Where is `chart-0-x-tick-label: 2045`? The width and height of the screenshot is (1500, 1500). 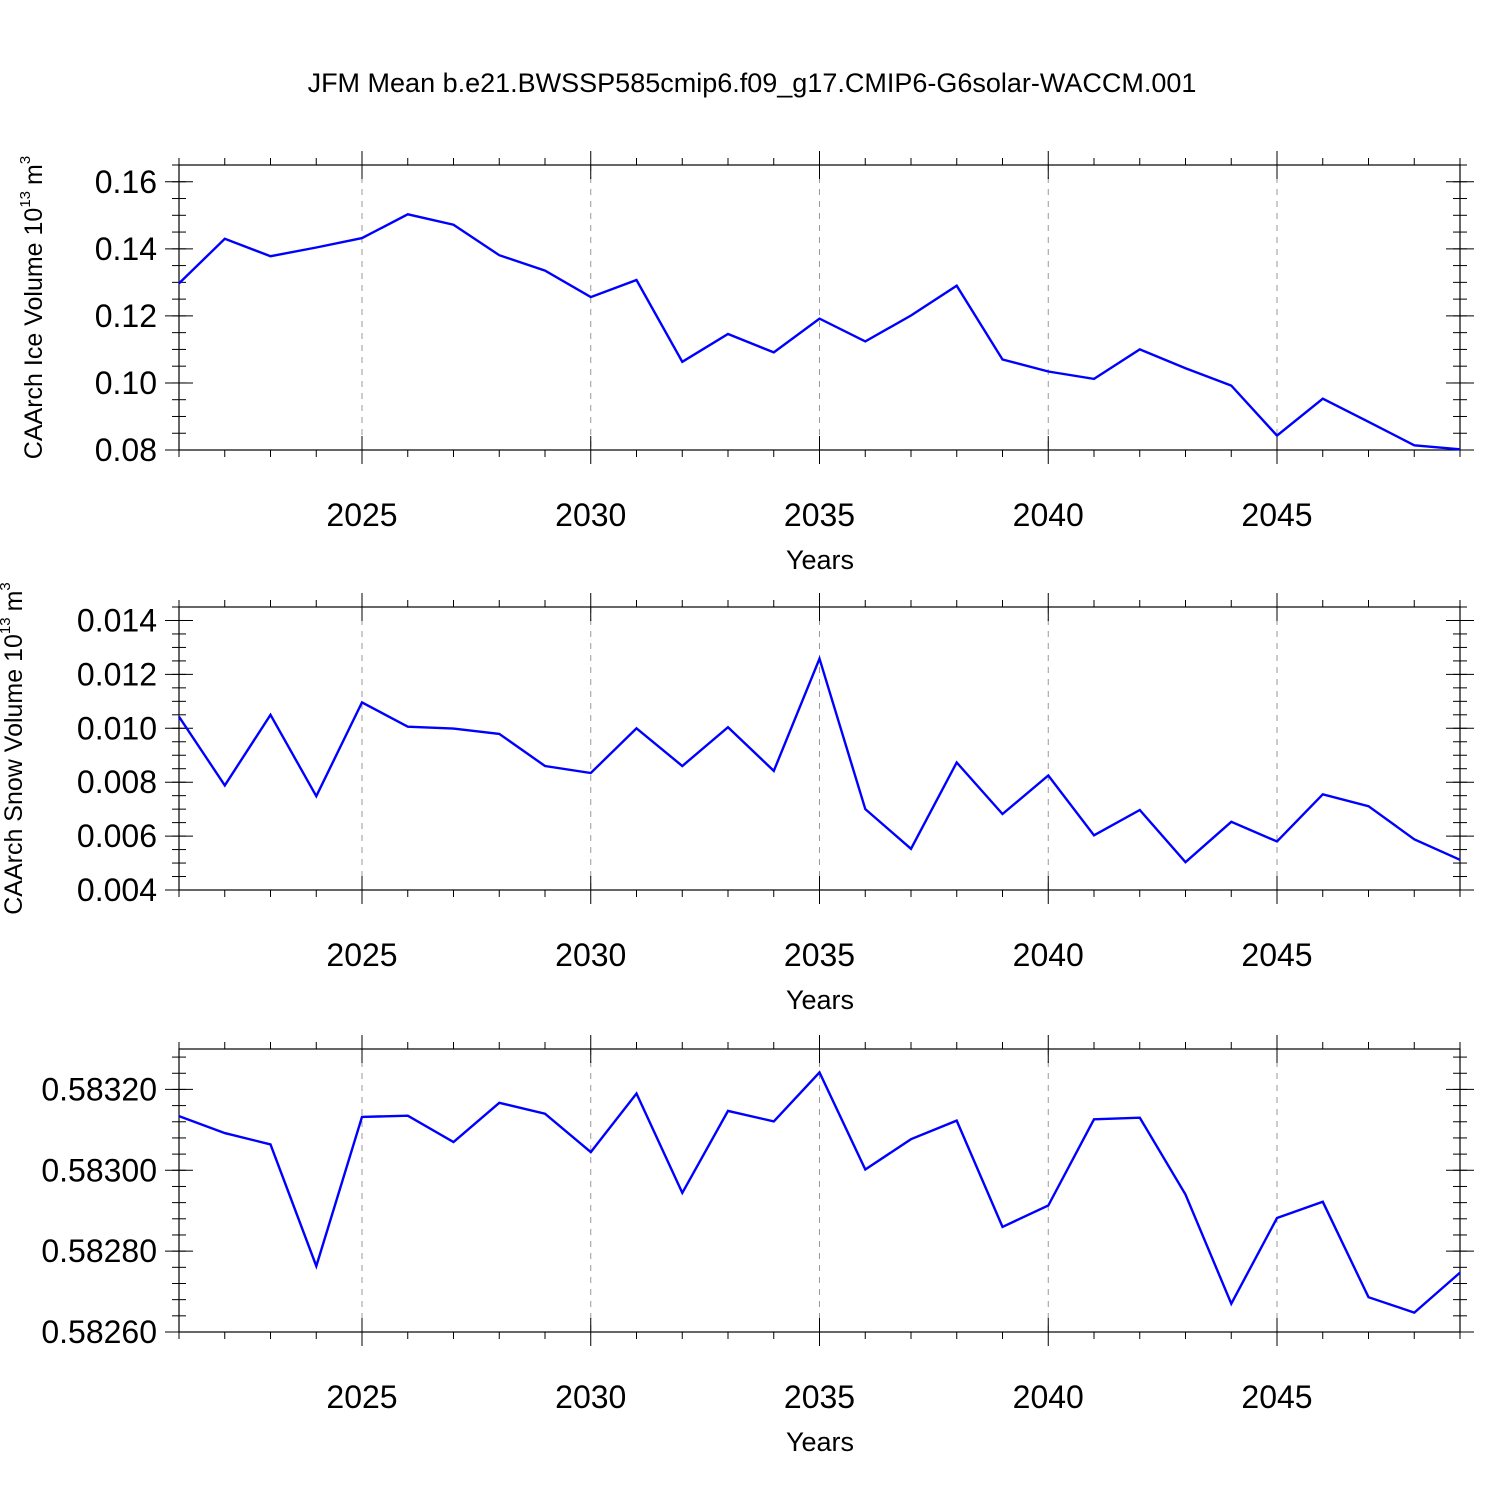
chart-0-x-tick-label: 2045 is located at coordinates (1276, 515).